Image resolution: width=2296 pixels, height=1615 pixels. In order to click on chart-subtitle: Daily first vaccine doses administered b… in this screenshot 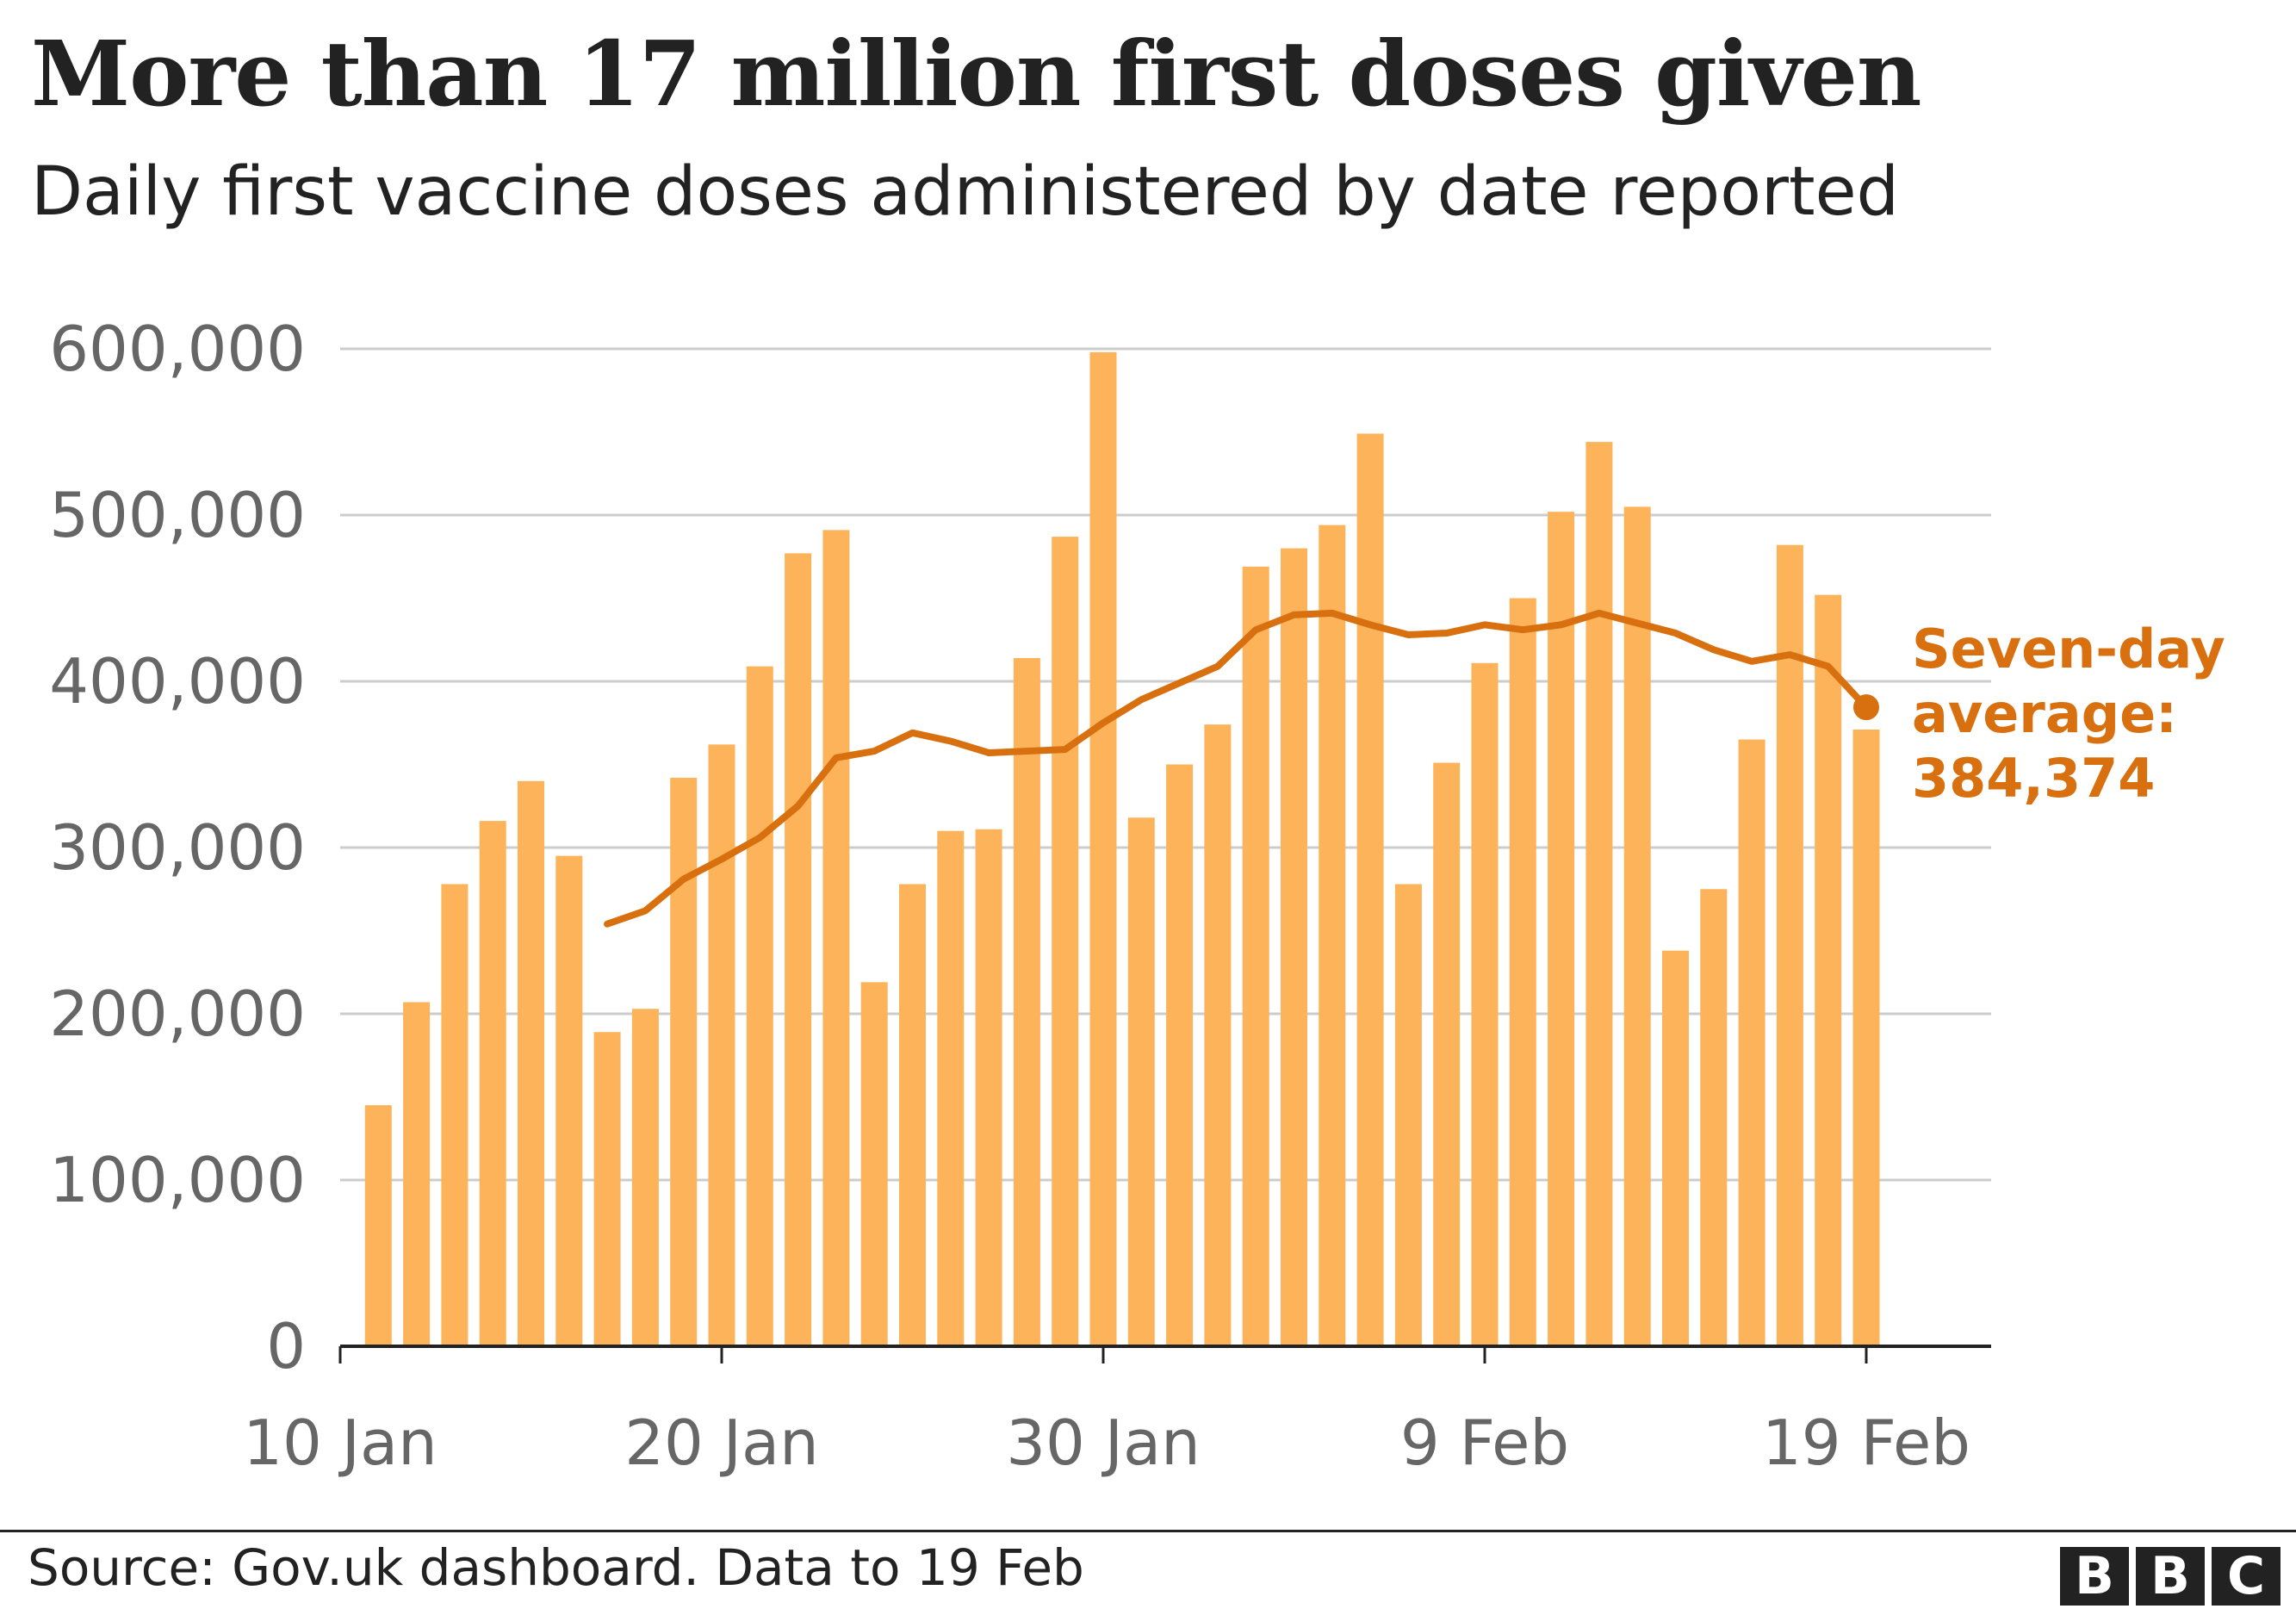, I will do `click(965, 192)`.